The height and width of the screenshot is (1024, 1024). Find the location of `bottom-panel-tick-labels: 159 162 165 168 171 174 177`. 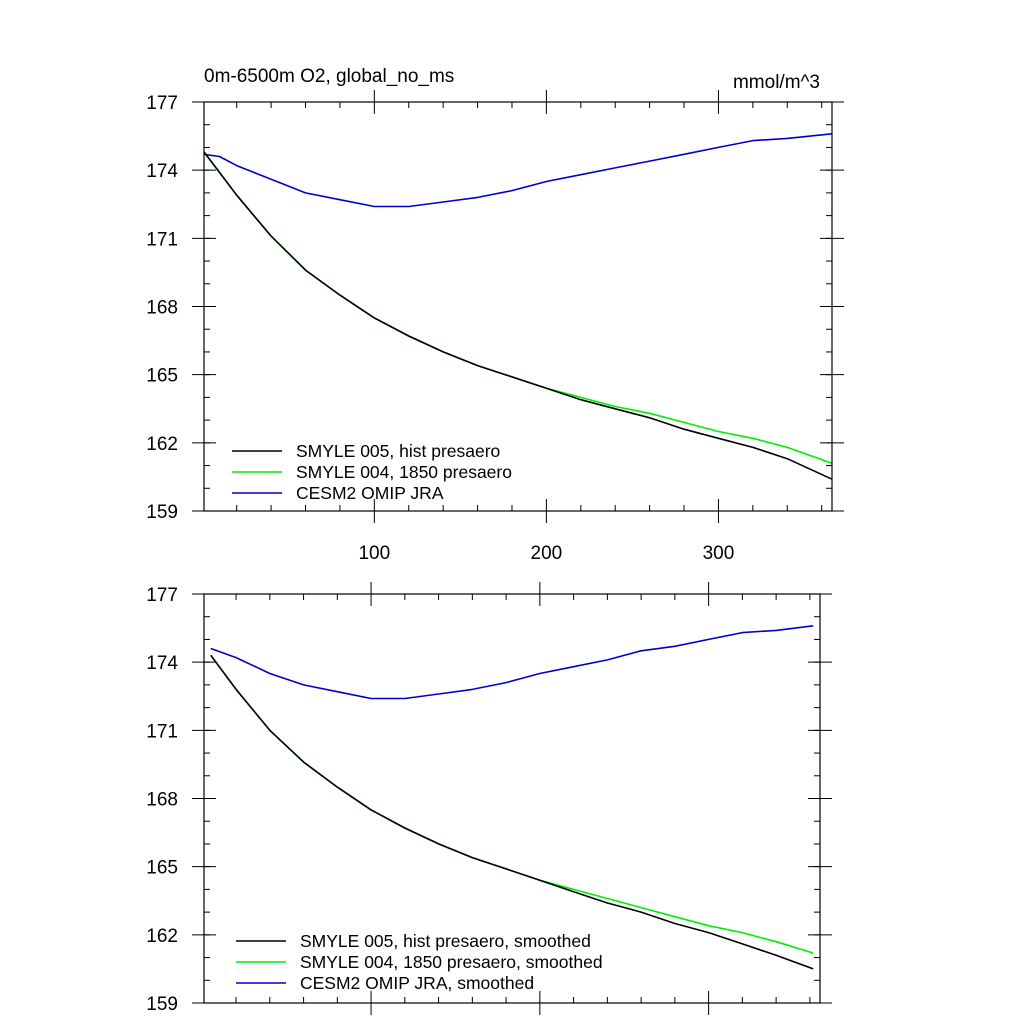

bottom-panel-tick-labels: 159 162 165 168 171 174 177 is located at coordinates (162, 800).